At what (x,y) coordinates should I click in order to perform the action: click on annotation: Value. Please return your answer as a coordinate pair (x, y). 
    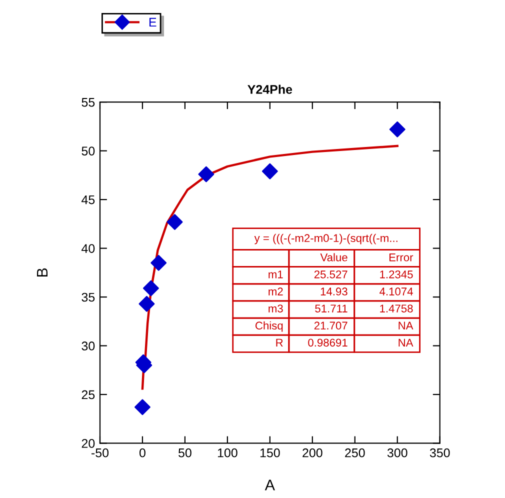
    Looking at the image, I should click on (334, 257).